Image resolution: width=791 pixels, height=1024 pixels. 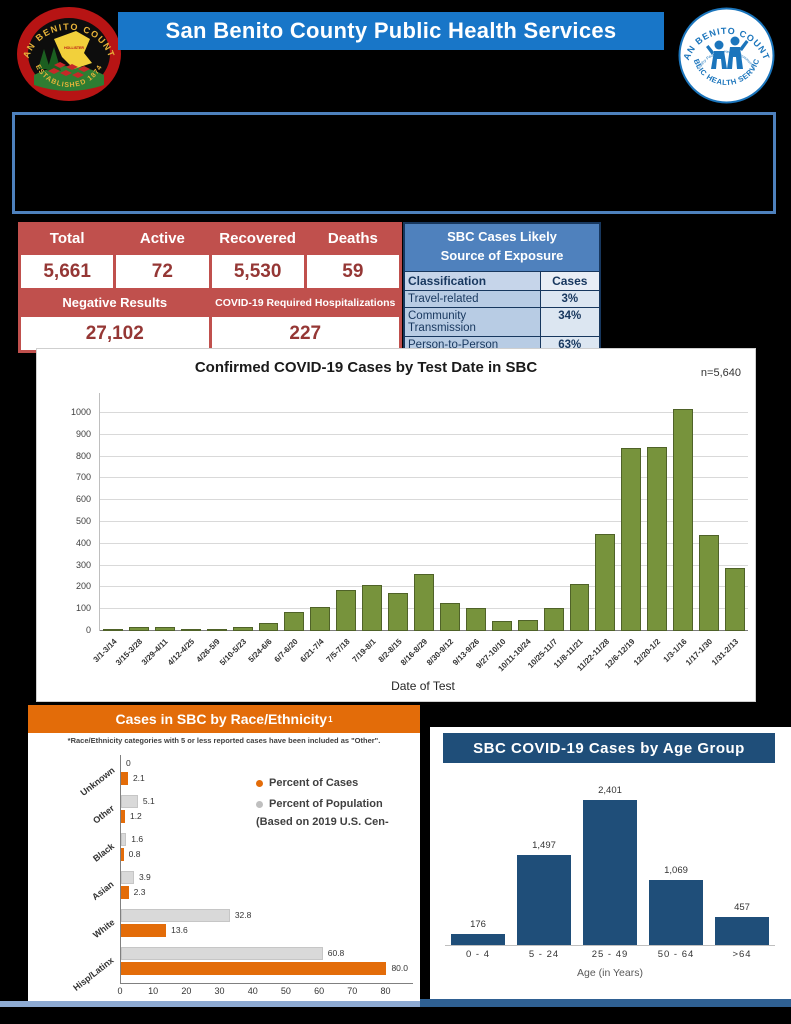 What do you see at coordinates (569, 298) in the screenshot?
I see `exposure-value: 3%` at bounding box center [569, 298].